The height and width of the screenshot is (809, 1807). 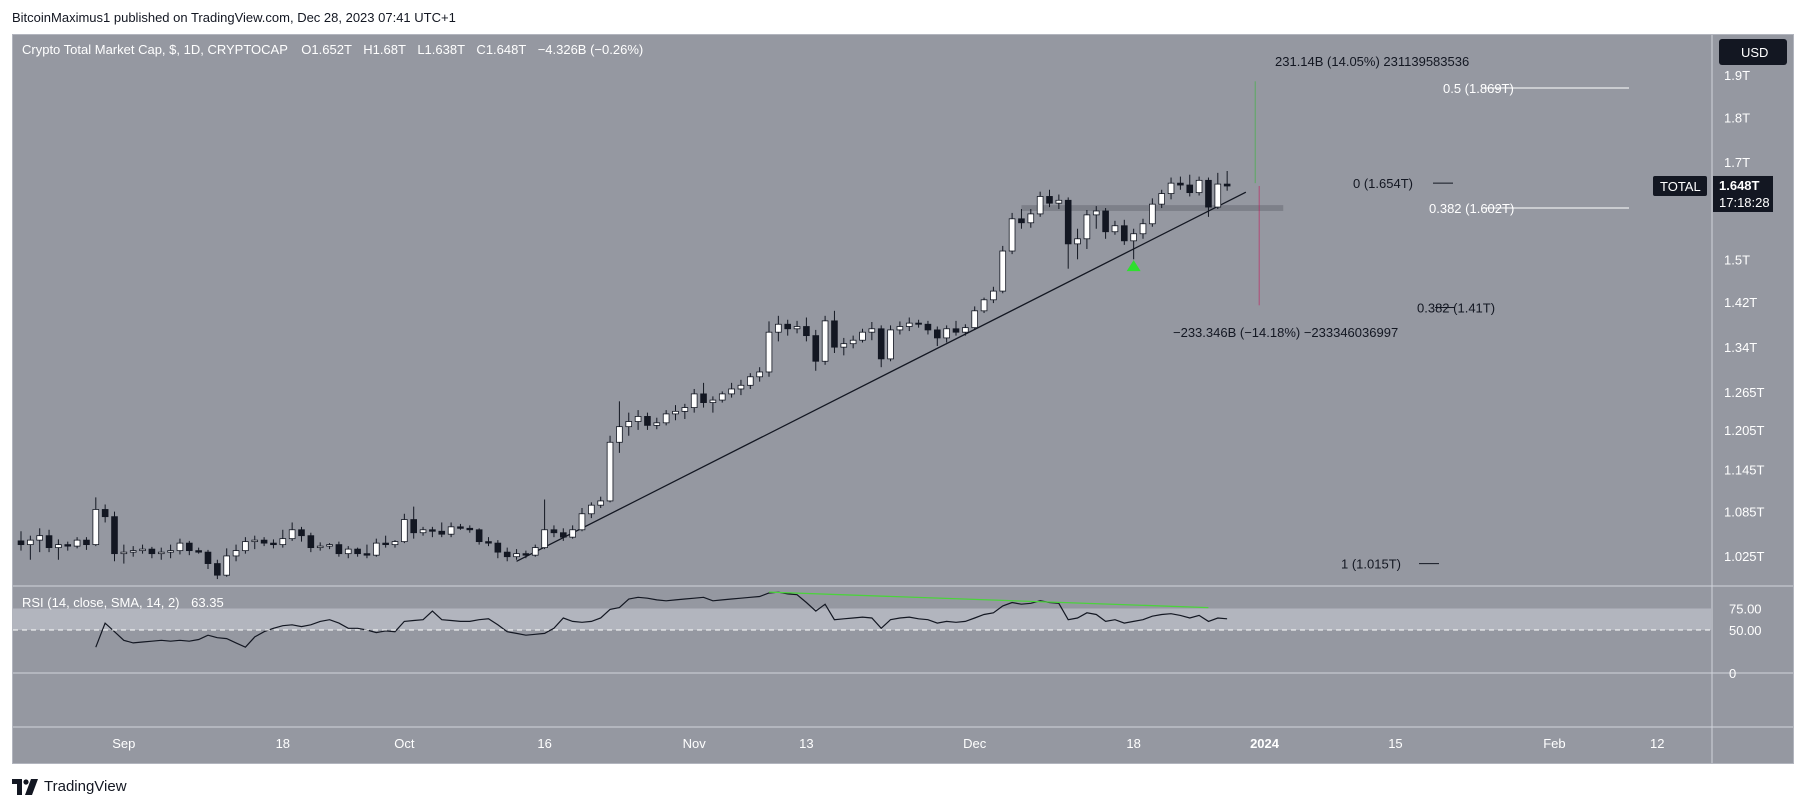 What do you see at coordinates (1744, 430) in the screenshot?
I see `price-axis-tick: 1.205T` at bounding box center [1744, 430].